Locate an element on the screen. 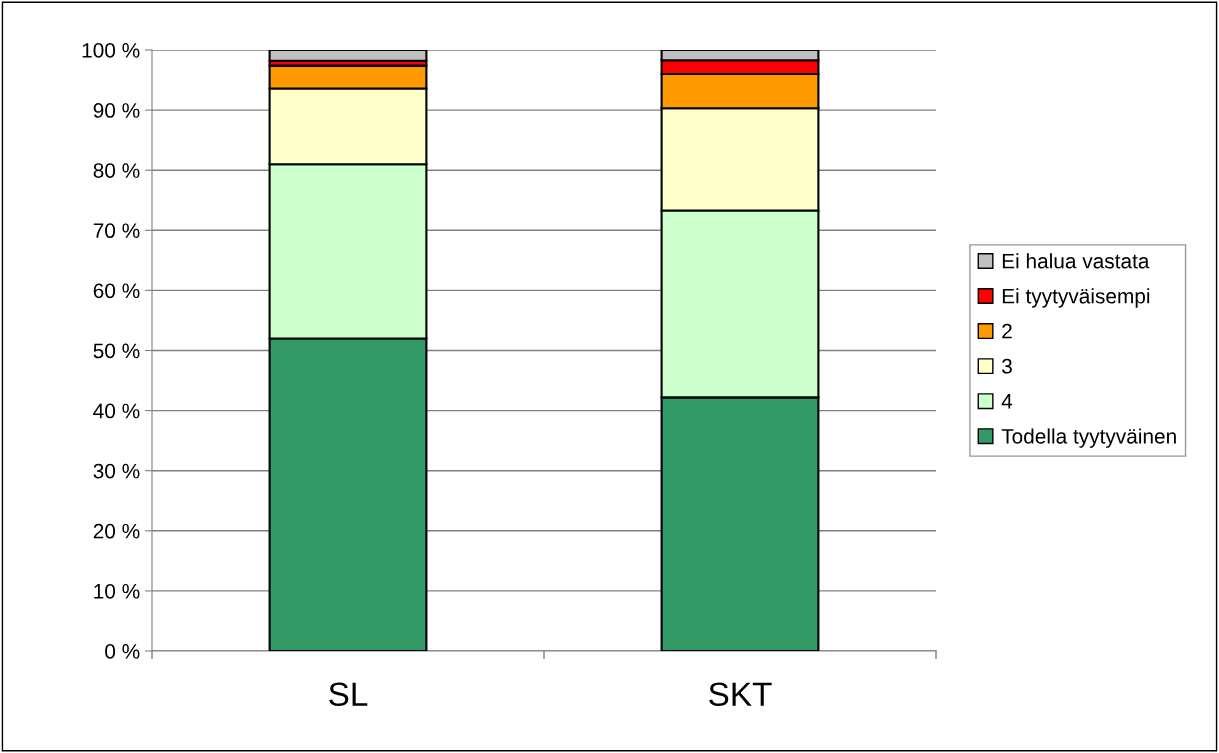 Image resolution: width=1219 pixels, height=753 pixels. legend-label: Todella tyytyväinen is located at coordinates (1088, 438).